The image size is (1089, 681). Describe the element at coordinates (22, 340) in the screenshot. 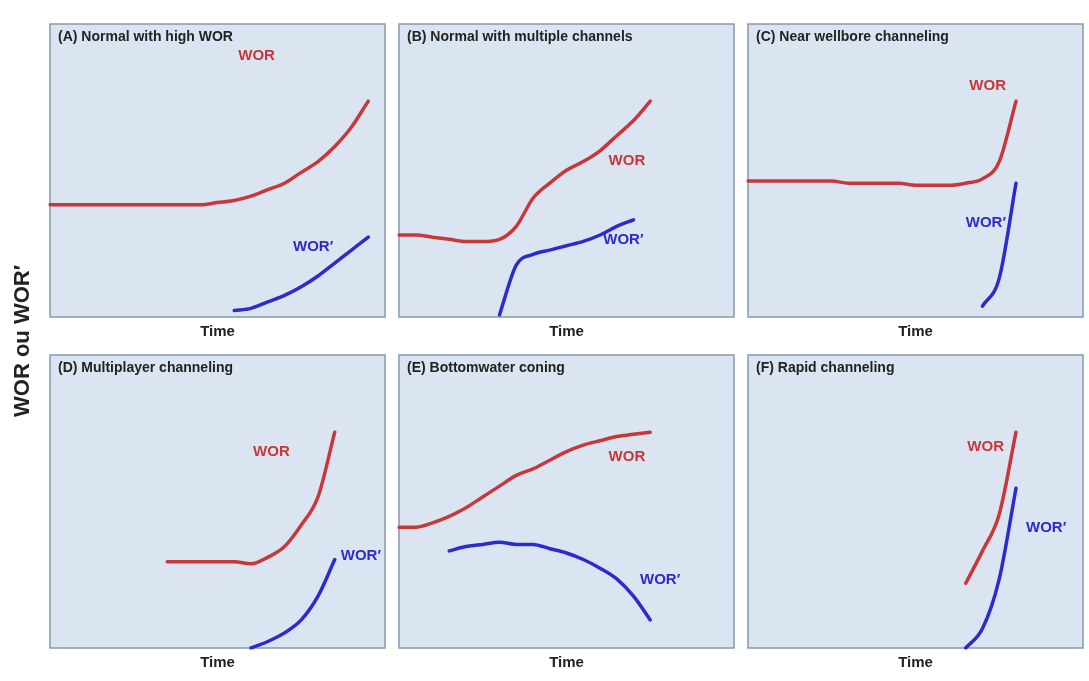

I see `y-axis-title: WOR ou WOR′` at that location.